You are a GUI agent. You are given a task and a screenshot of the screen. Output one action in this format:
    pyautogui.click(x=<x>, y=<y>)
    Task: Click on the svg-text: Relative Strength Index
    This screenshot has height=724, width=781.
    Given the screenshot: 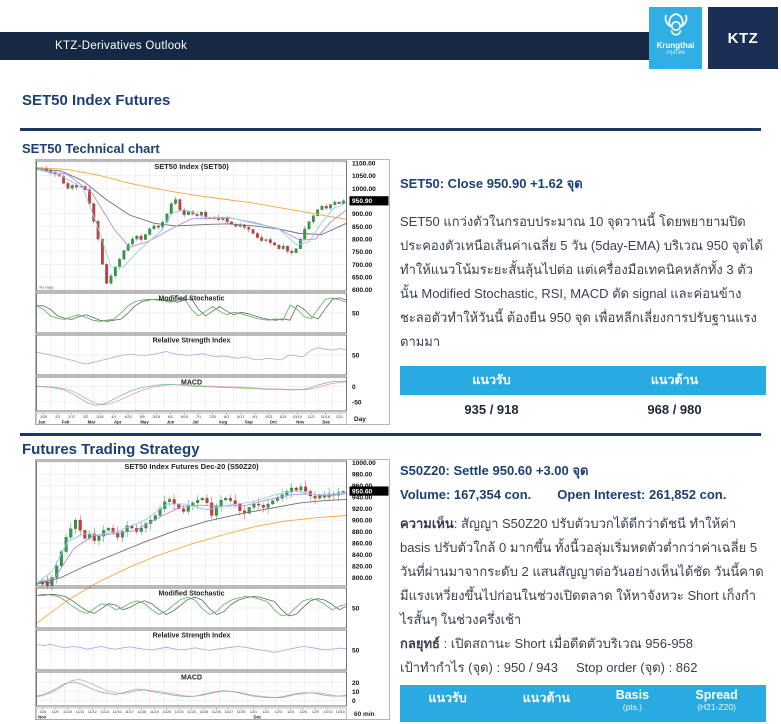 What is the action you would take?
    pyautogui.click(x=192, y=341)
    